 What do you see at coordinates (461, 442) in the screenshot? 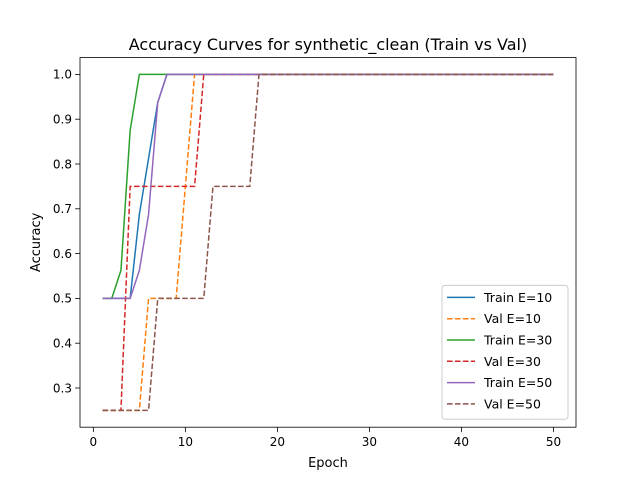
I see `x-tick-label: 40` at bounding box center [461, 442].